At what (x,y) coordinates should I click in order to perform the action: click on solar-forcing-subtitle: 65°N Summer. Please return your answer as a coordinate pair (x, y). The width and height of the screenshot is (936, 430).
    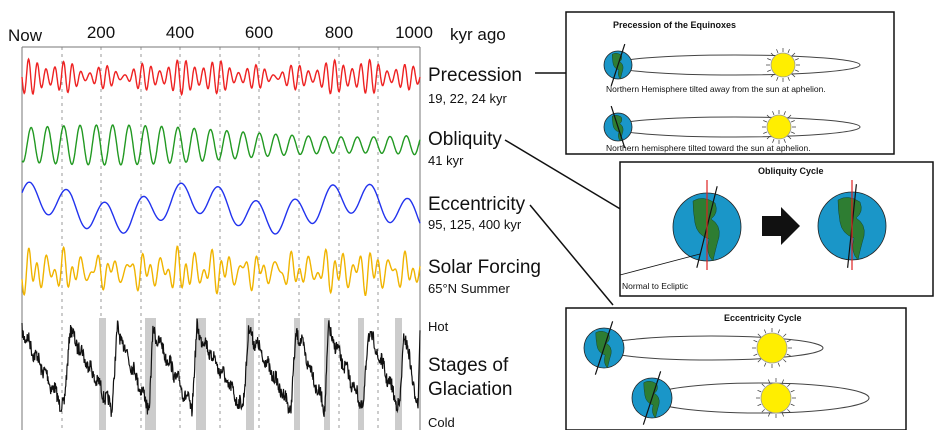
    Looking at the image, I should click on (469, 288).